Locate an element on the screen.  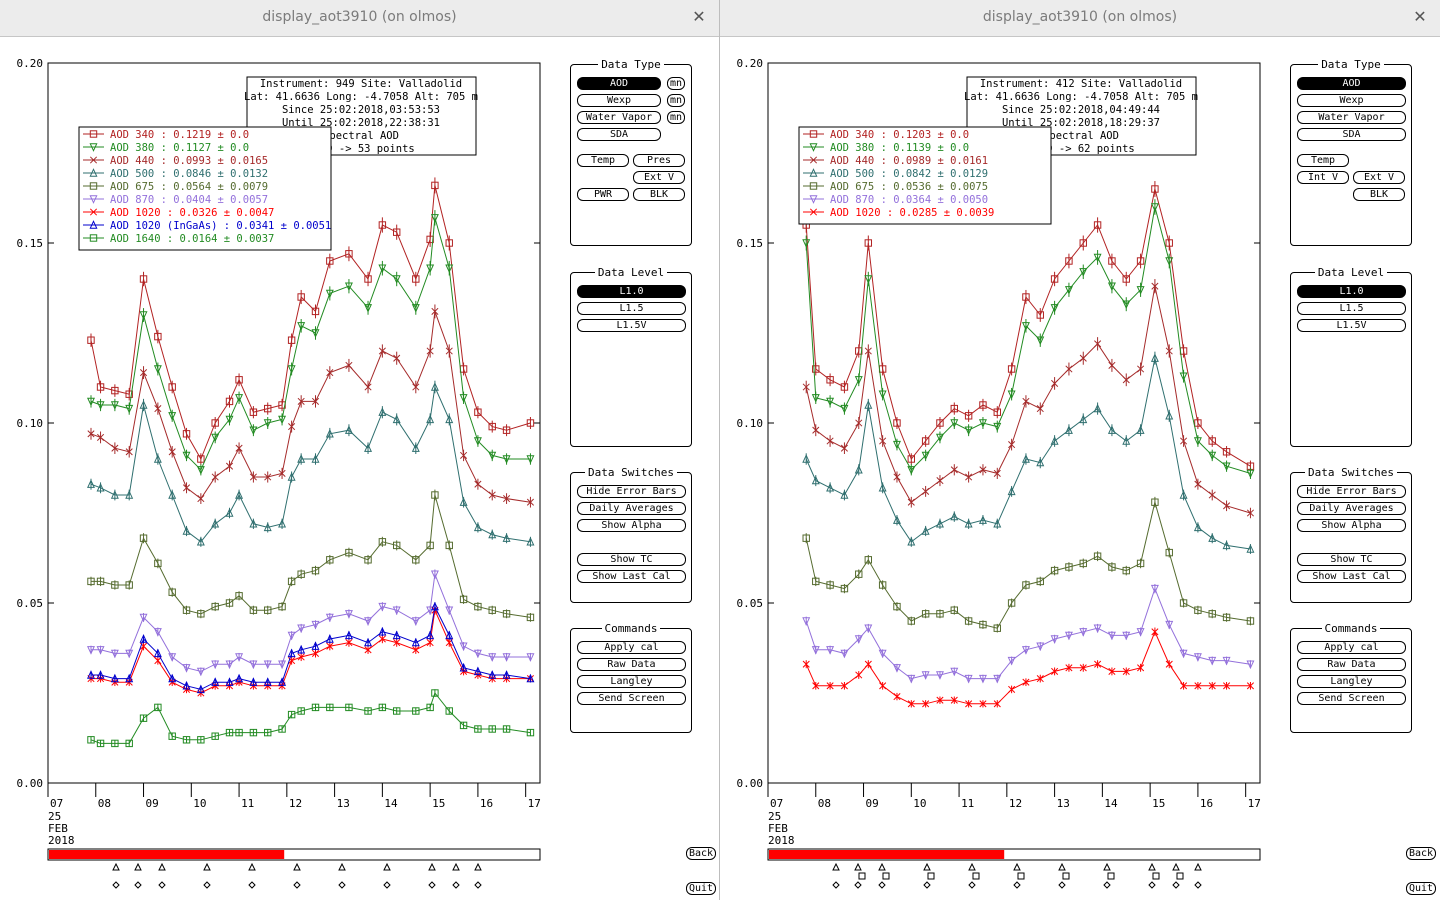
info-line: Since 25:02:2018,04:49:44 is located at coordinates (1081, 110).